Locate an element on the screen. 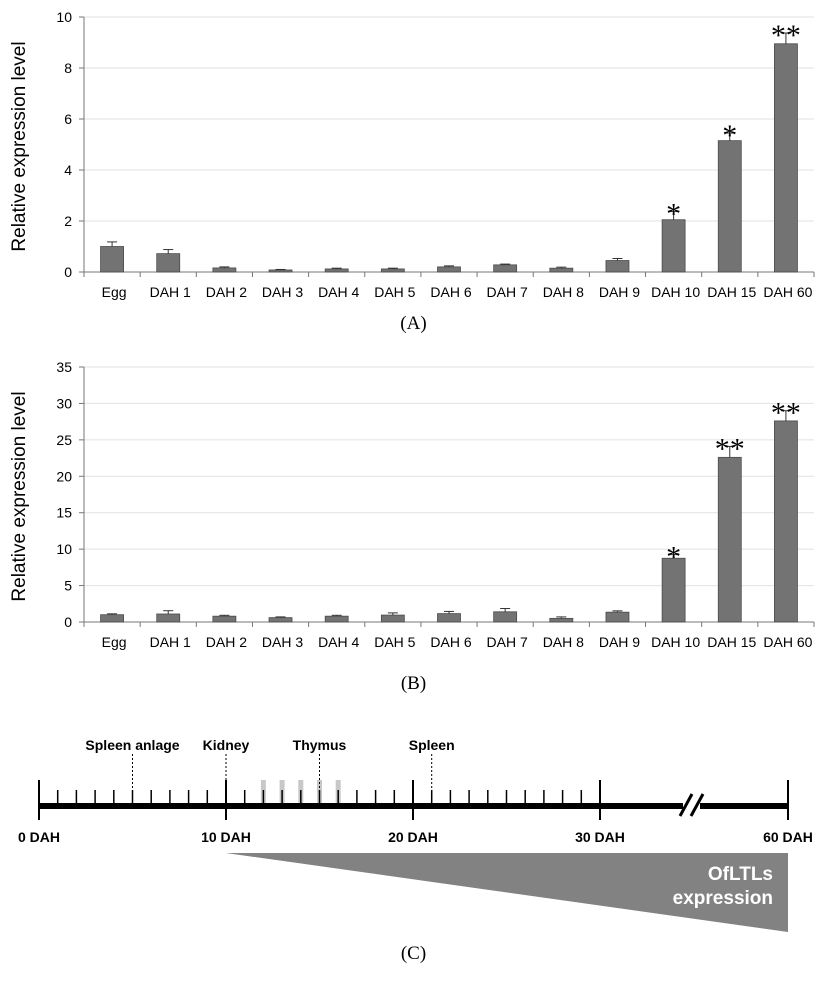  y-tick-label: 20 is located at coordinates (64, 476).